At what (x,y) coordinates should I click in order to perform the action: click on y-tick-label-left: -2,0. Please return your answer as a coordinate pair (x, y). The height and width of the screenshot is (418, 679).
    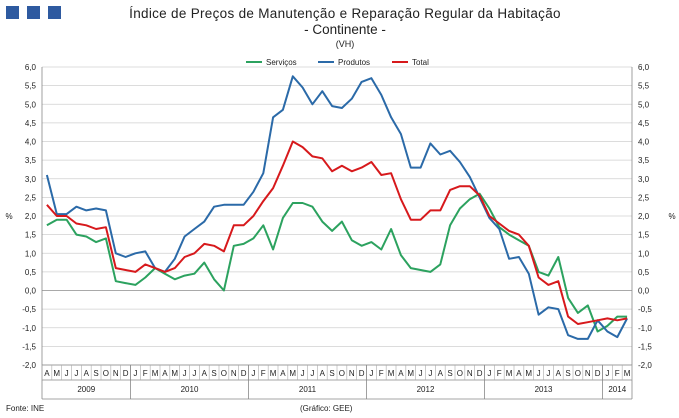
    Looking at the image, I should click on (29, 365).